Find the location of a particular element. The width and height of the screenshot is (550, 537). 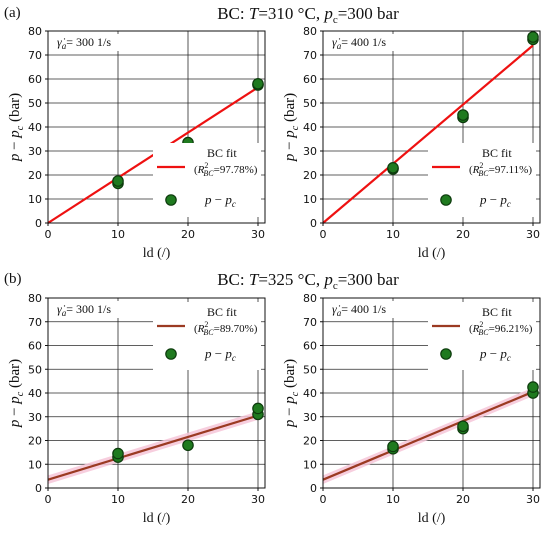

legend-r2-label: (R2 BC=89.70%) is located at coordinates (226, 328).